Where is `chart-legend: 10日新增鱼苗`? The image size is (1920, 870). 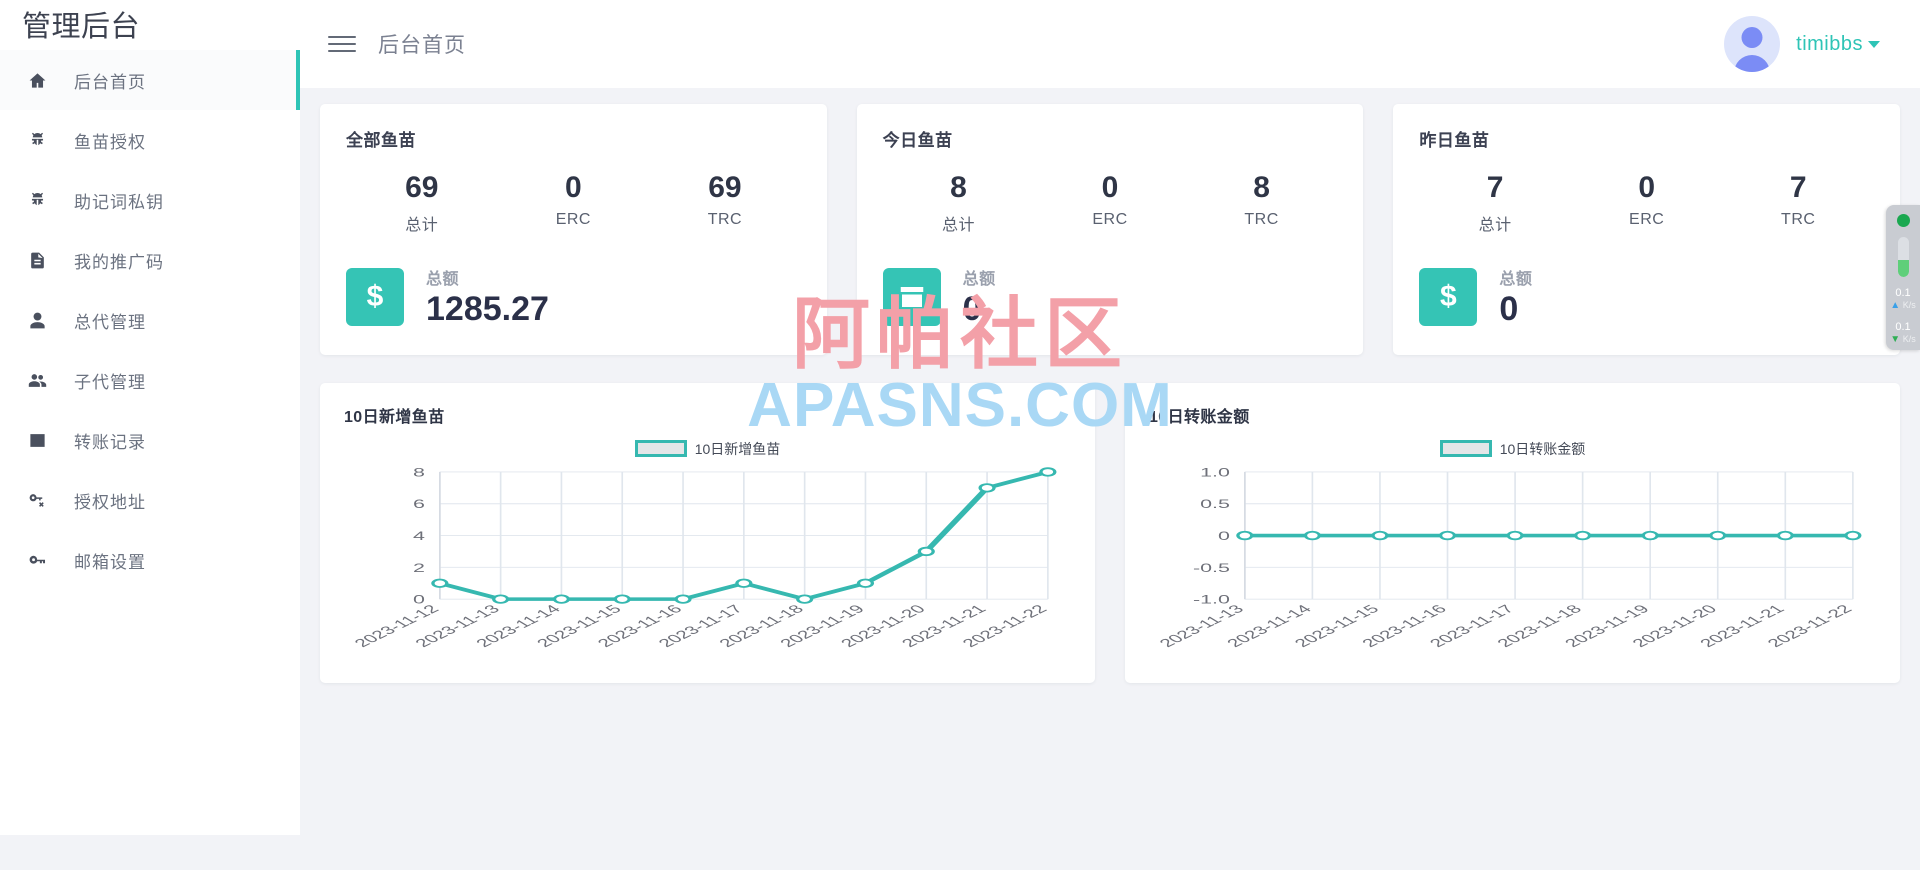
chart-legend: 10日新增鱼苗 is located at coordinates (707, 449).